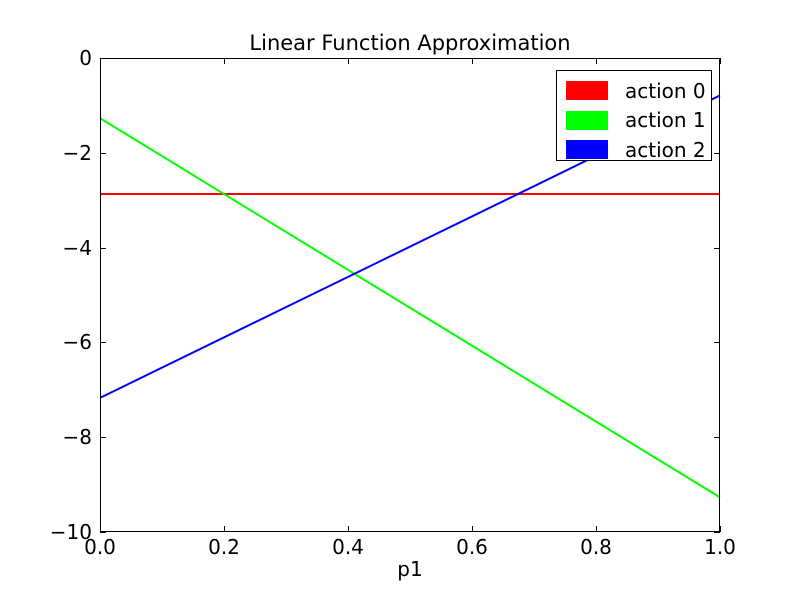 The image size is (800, 592). Describe the element at coordinates (77, 437) in the screenshot. I see `y-tick-label: −8` at that location.